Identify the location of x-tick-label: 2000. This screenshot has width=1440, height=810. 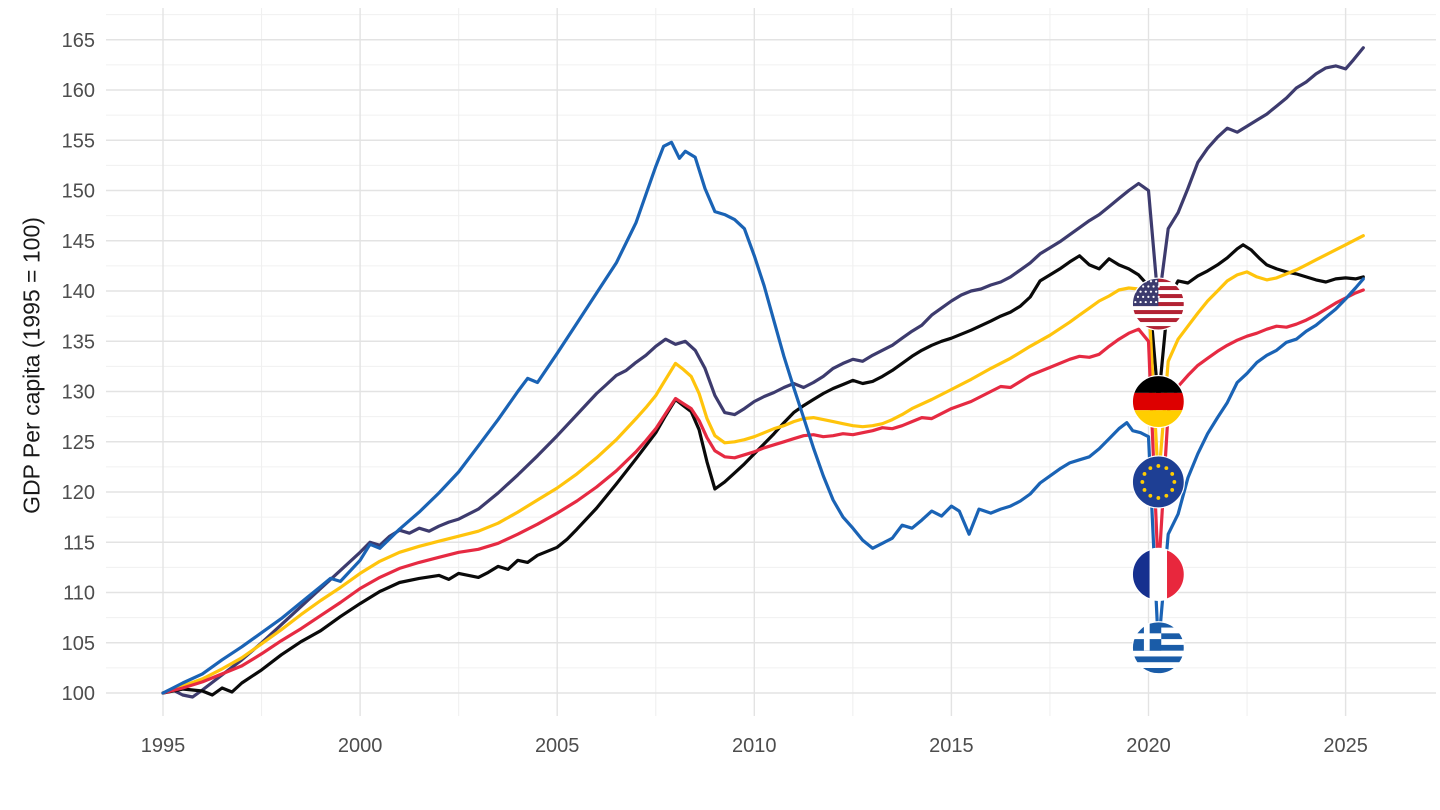
(360, 746).